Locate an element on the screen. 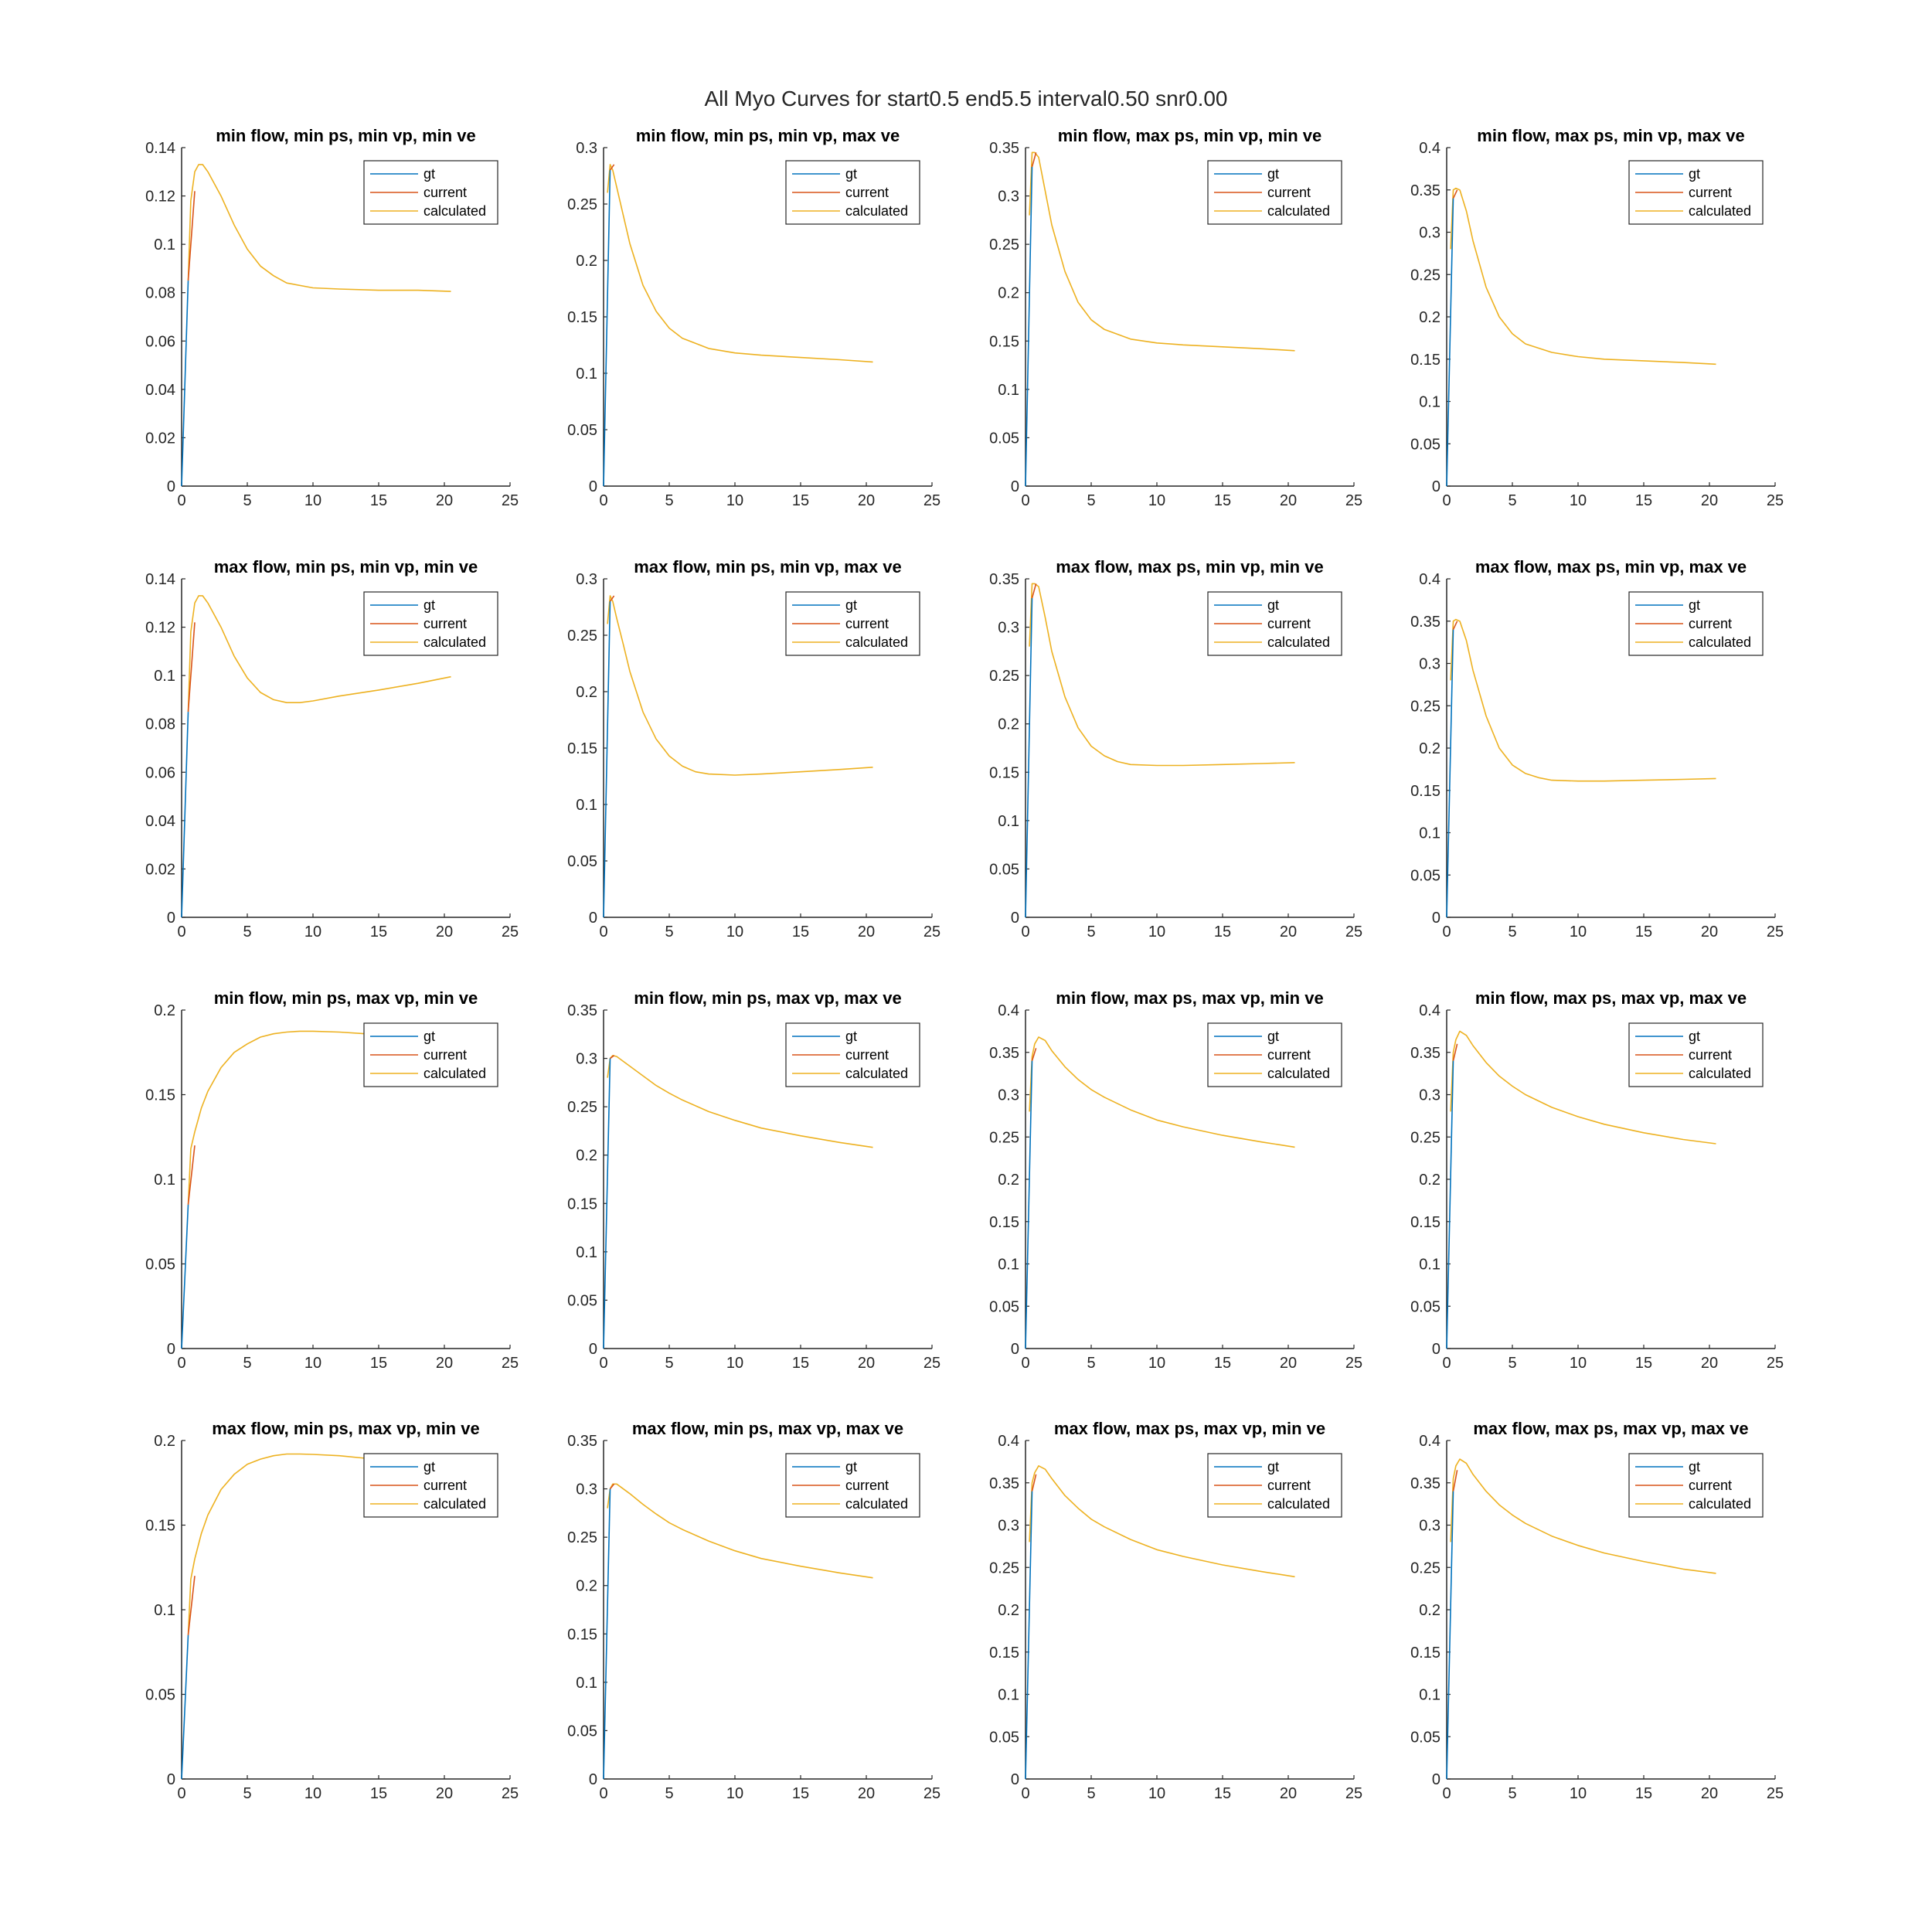  y-tick-label: 0.08 is located at coordinates (160, 724).